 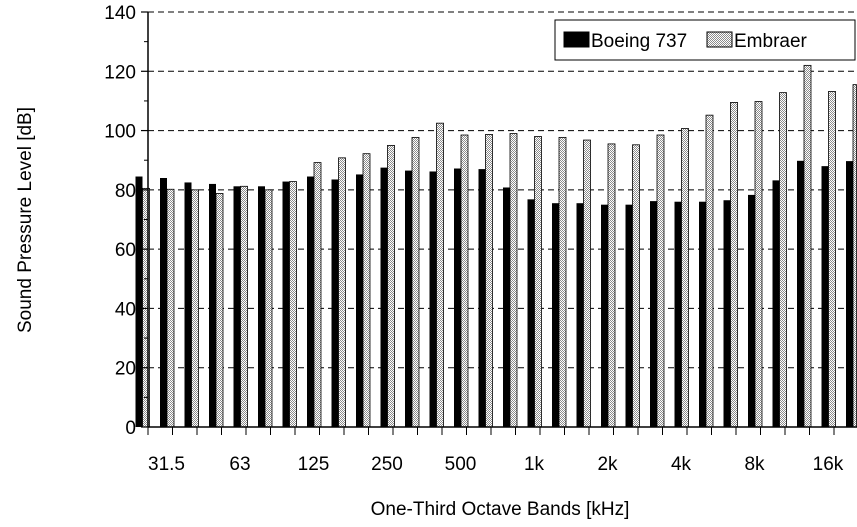 What do you see at coordinates (828, 464) in the screenshot?
I see `x-tick-label: 16k` at bounding box center [828, 464].